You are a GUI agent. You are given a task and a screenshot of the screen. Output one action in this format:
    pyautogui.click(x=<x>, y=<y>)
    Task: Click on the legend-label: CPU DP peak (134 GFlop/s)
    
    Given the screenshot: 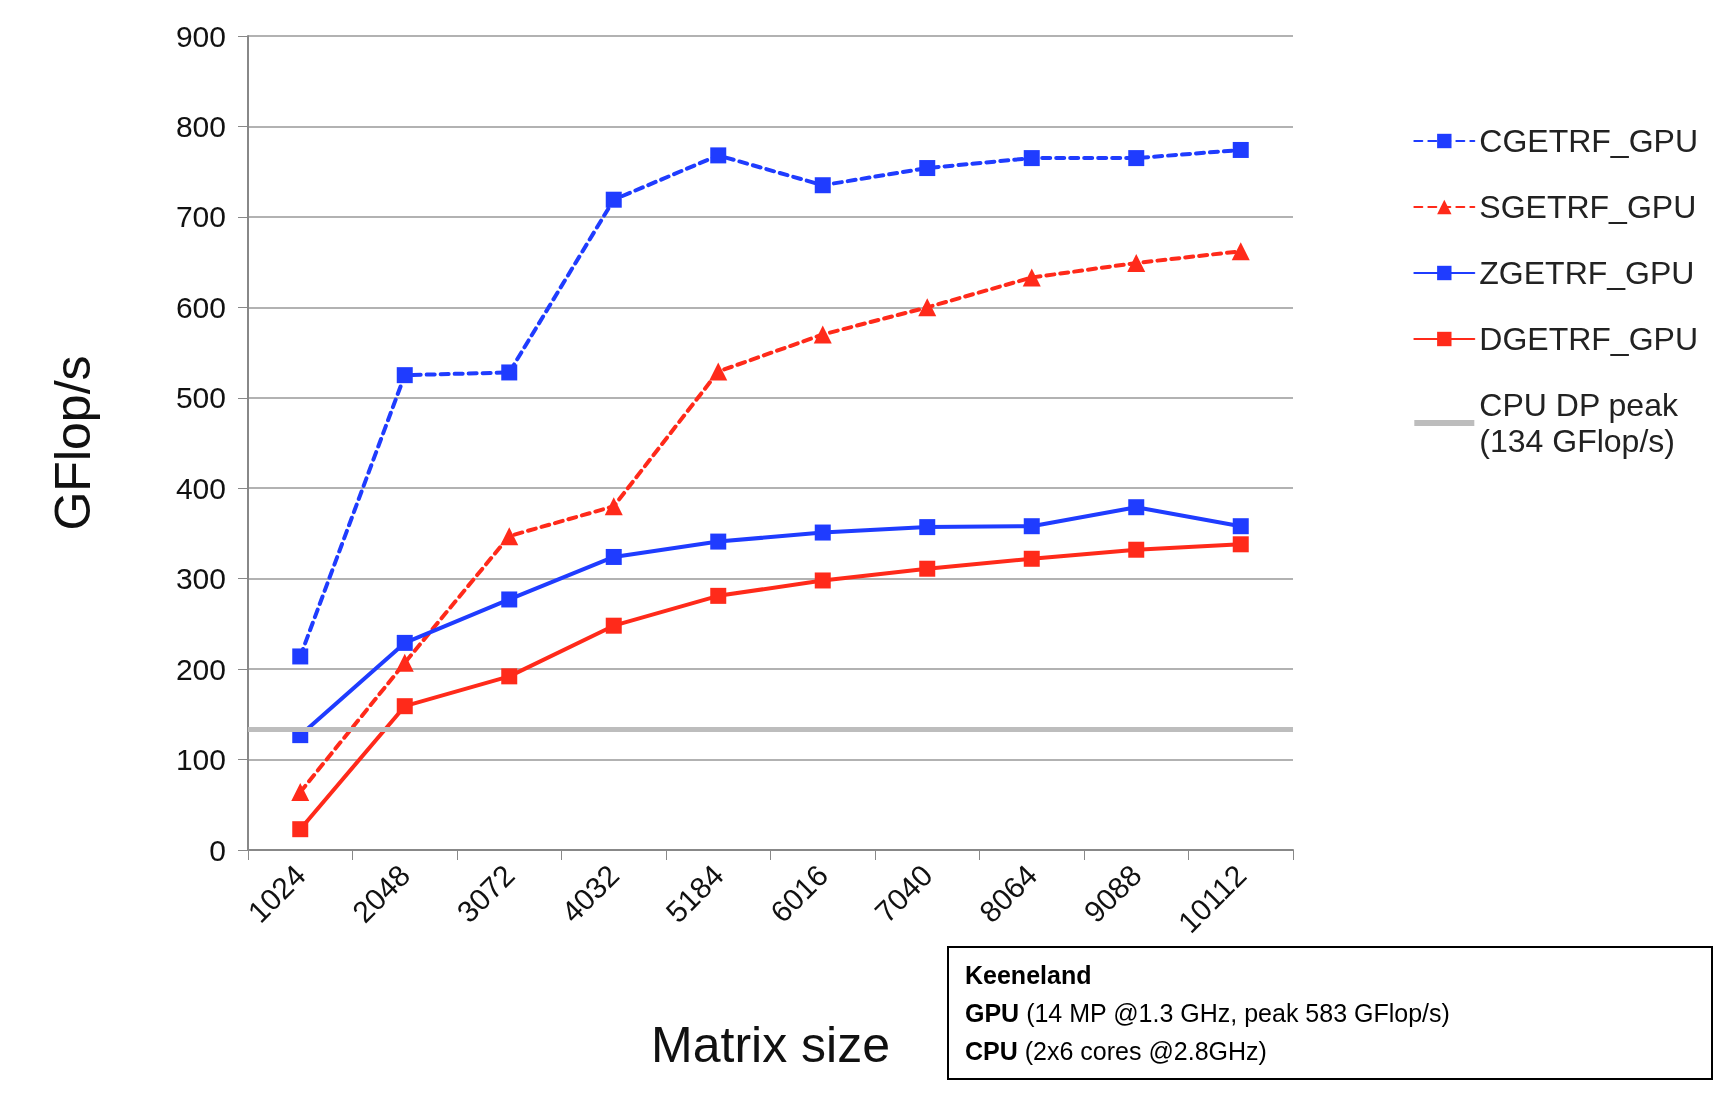 What is the action you would take?
    pyautogui.click(x=1579, y=423)
    